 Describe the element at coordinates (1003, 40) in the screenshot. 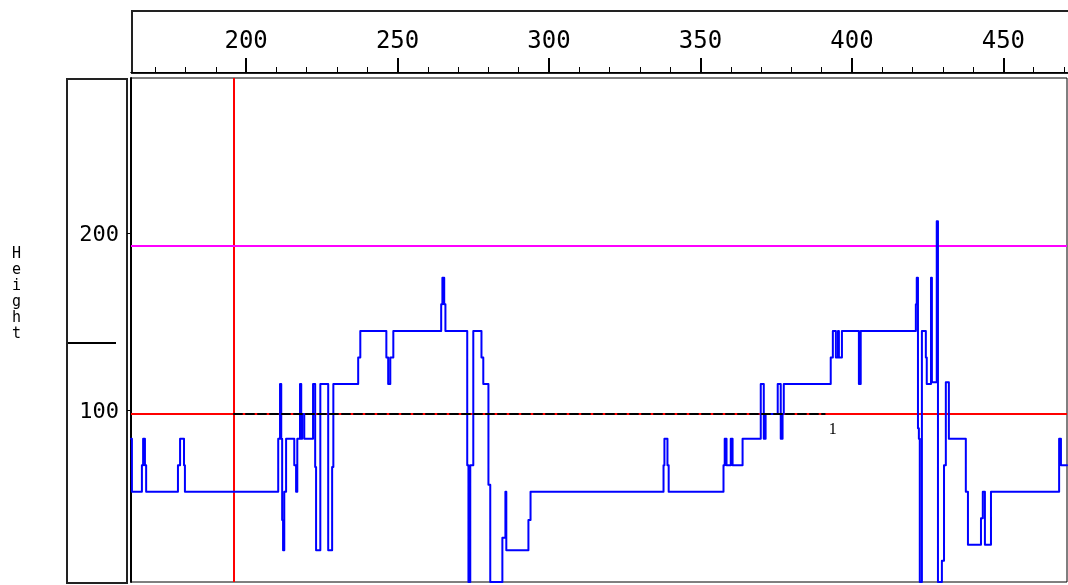

I see `x-tick-label: 450` at that location.